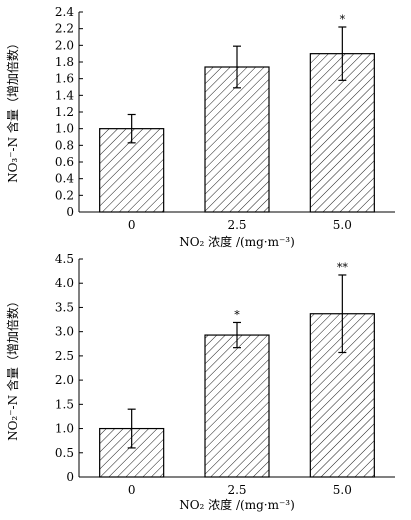 The image size is (411, 520). Describe the element at coordinates (132, 225) in the screenshot. I see `nitrate-xtick-label: 0` at that location.